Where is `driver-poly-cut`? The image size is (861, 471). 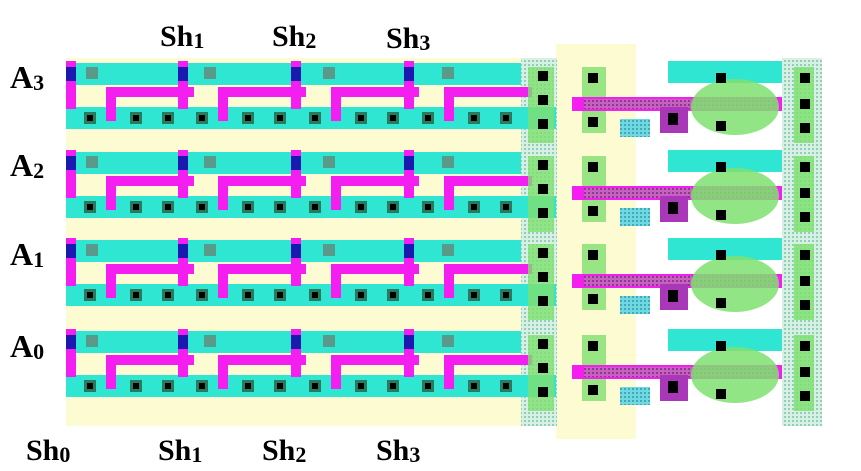
driver-poly-cut is located at coordinates (635, 396).